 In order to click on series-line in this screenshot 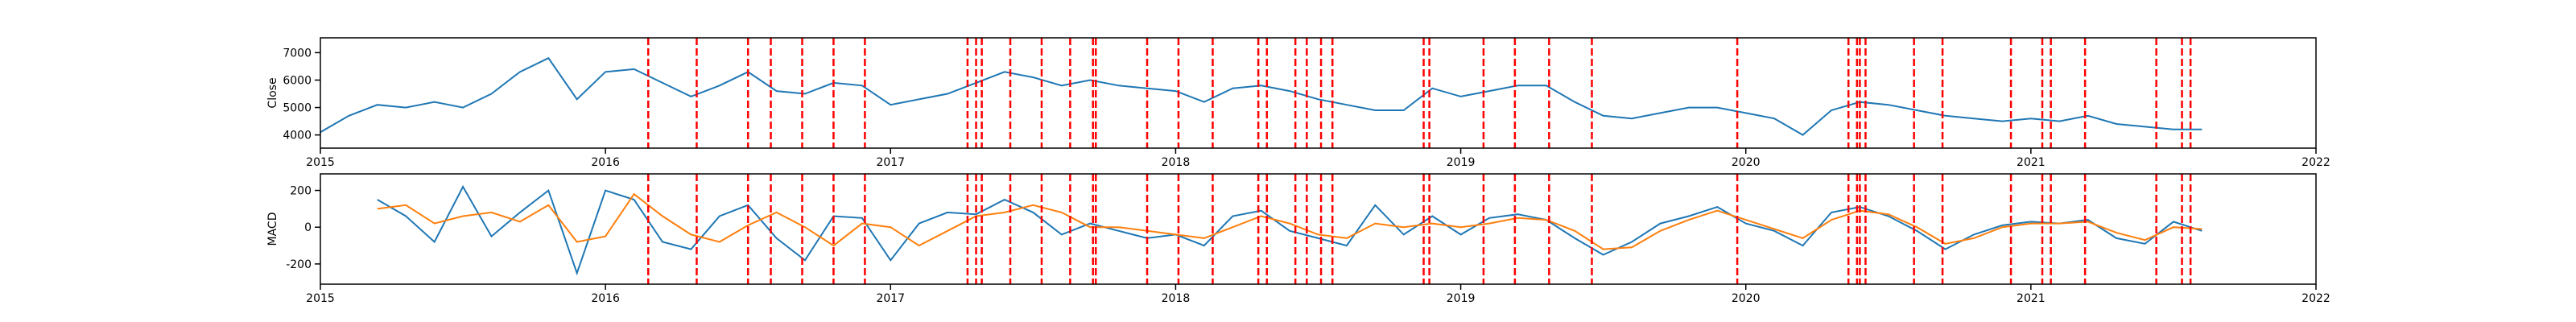, I will do `click(1289, 221)`.